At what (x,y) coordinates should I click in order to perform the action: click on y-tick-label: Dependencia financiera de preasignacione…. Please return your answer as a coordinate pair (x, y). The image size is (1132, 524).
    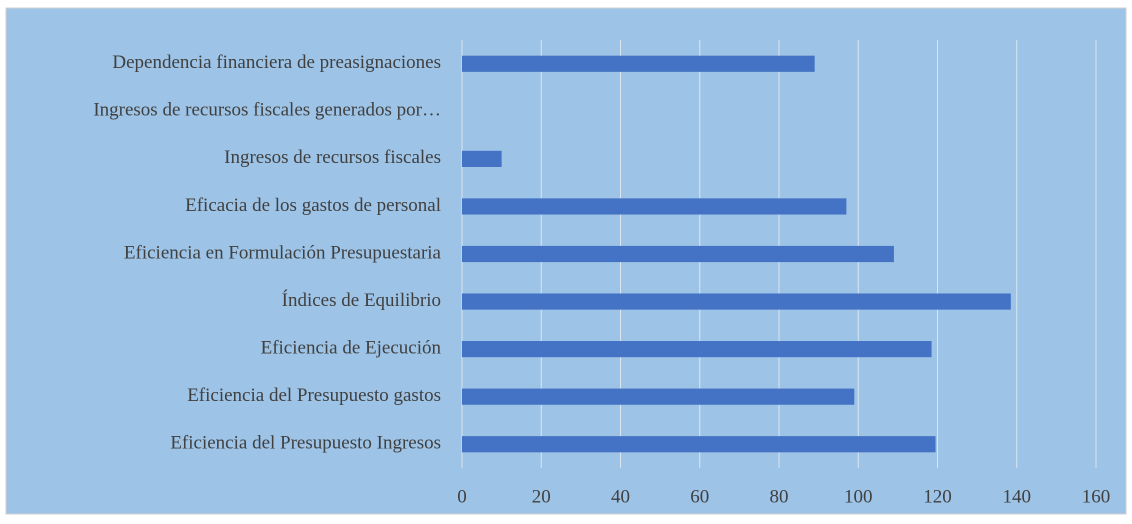
    Looking at the image, I should click on (276, 62).